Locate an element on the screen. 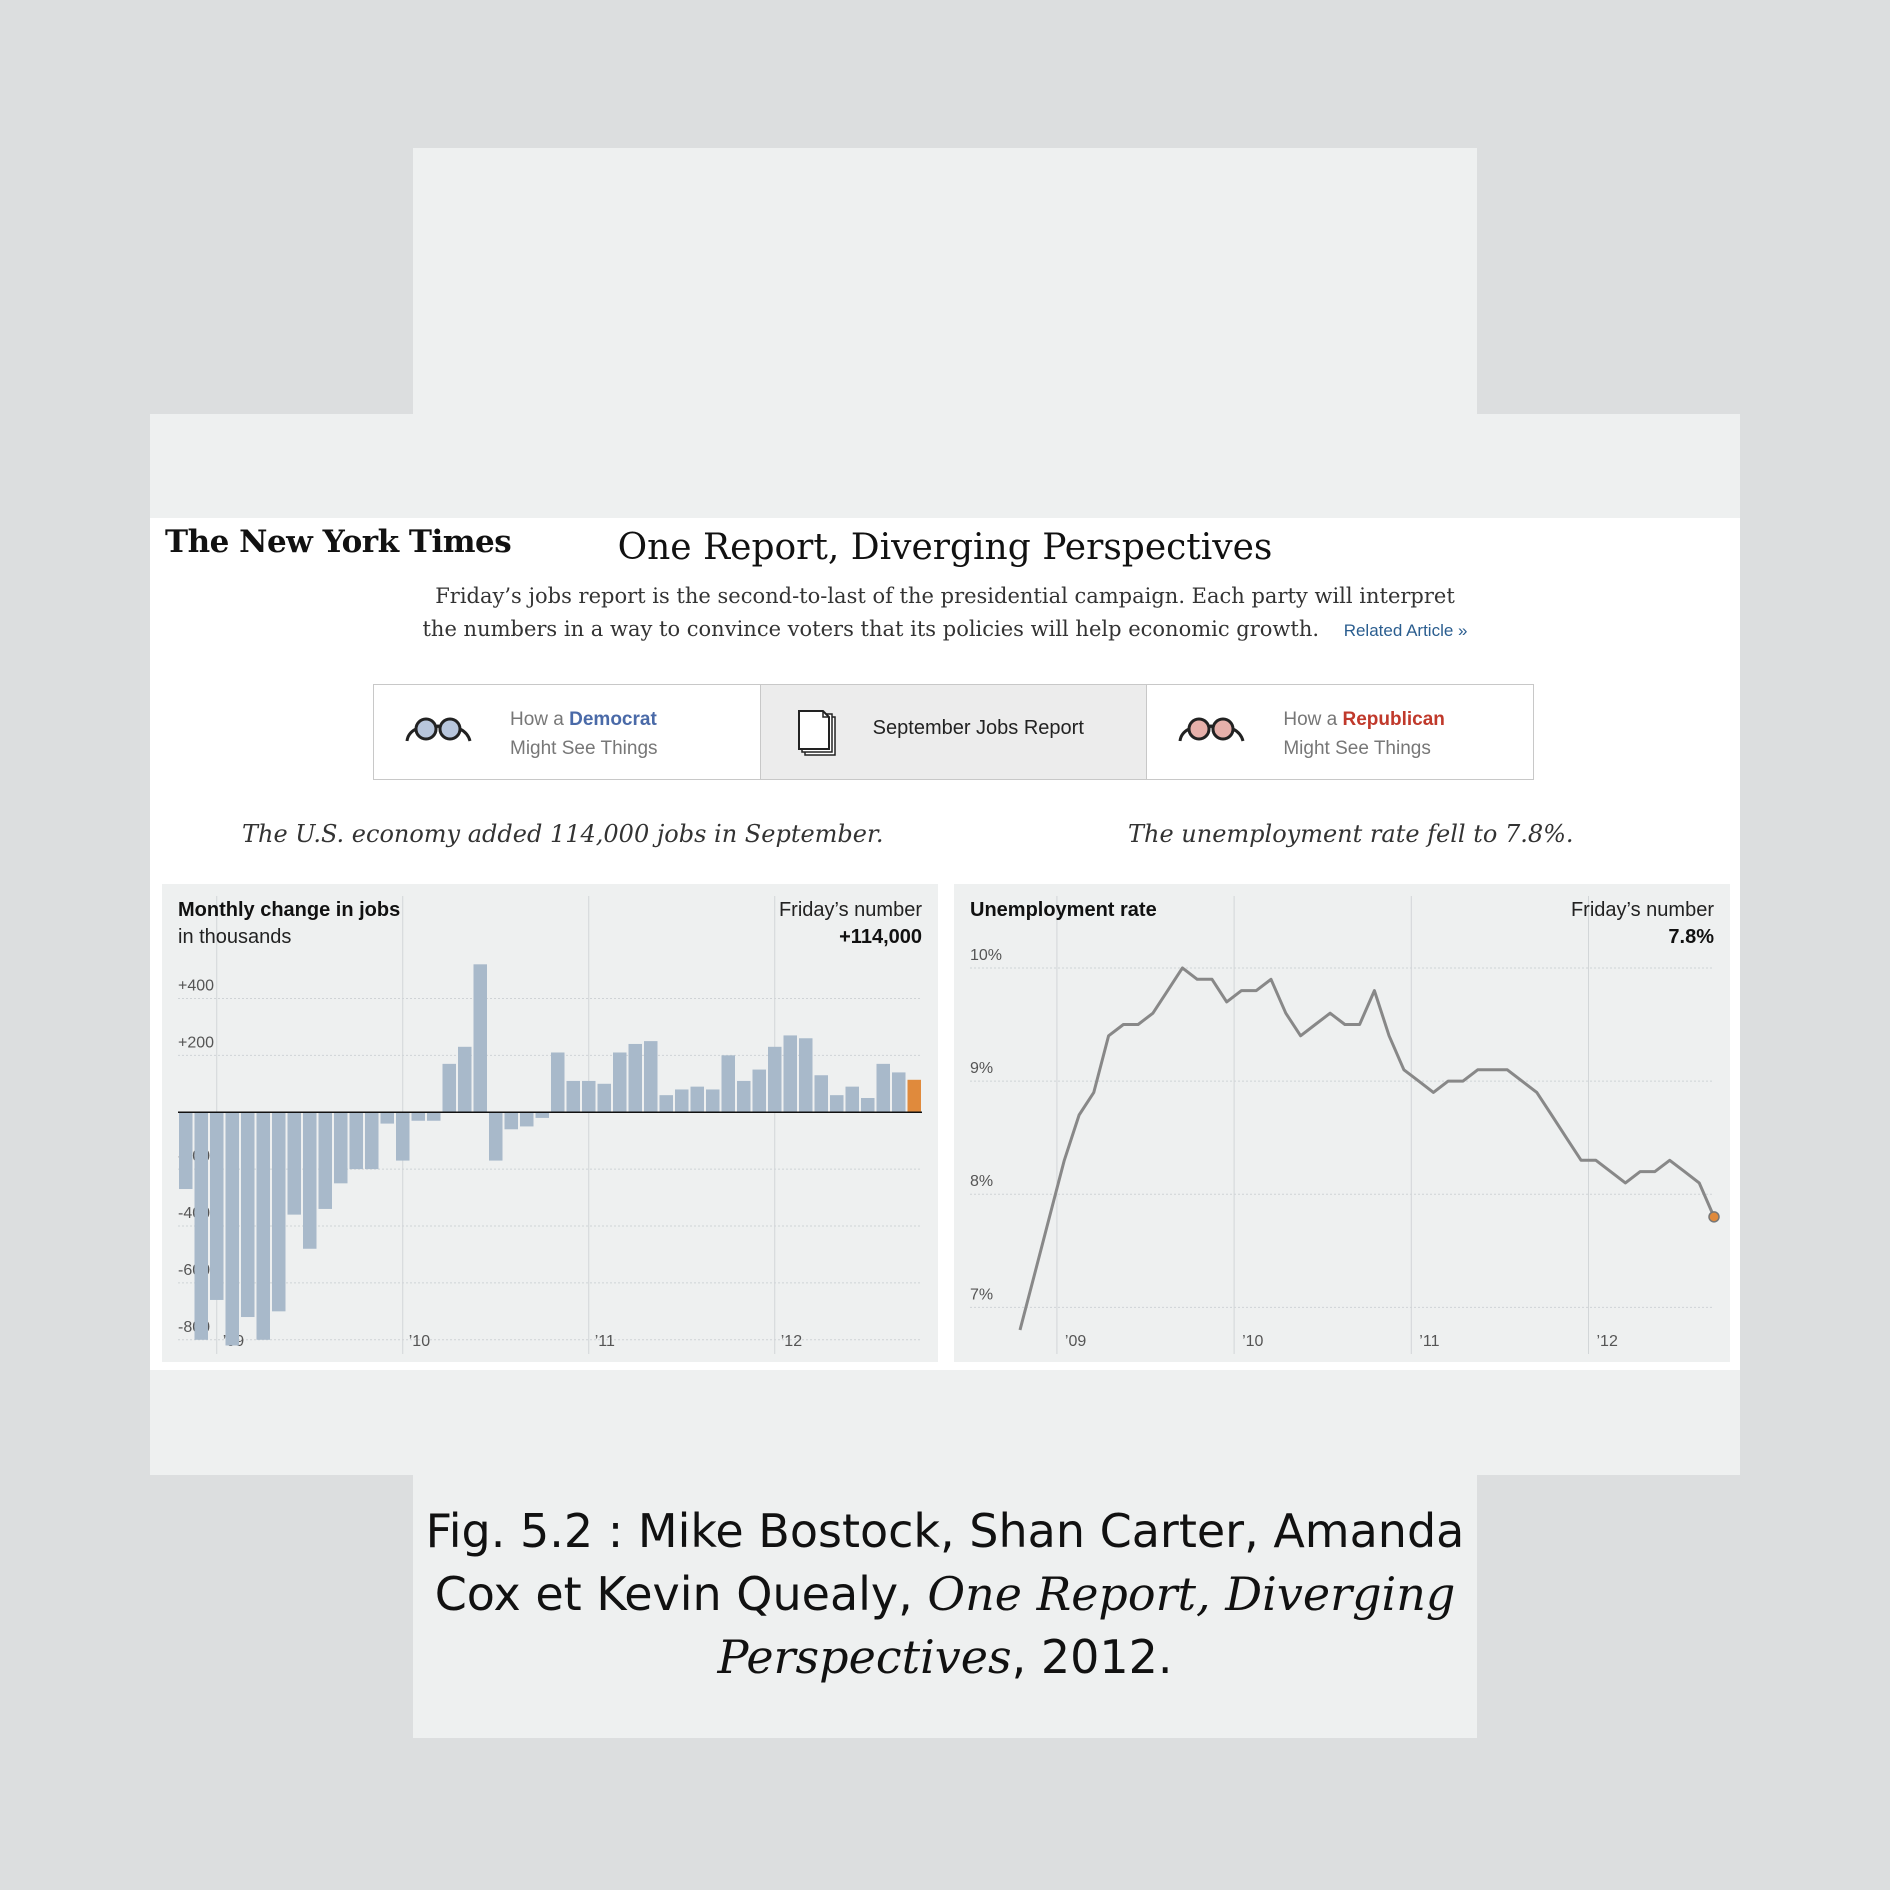  tab-republican-text: How a Republican Might See Things is located at coordinates (1364, 734).